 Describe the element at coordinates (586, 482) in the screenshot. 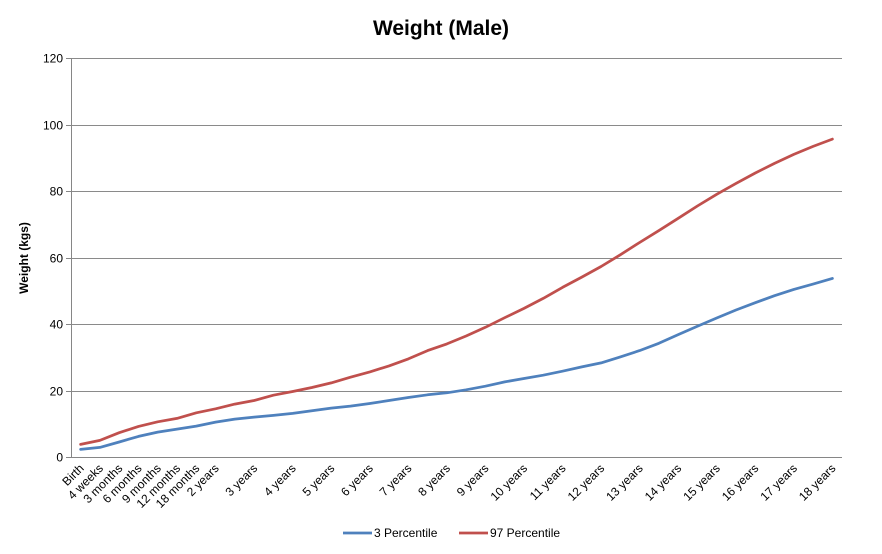

I see `x-tick-label: 12 years` at that location.